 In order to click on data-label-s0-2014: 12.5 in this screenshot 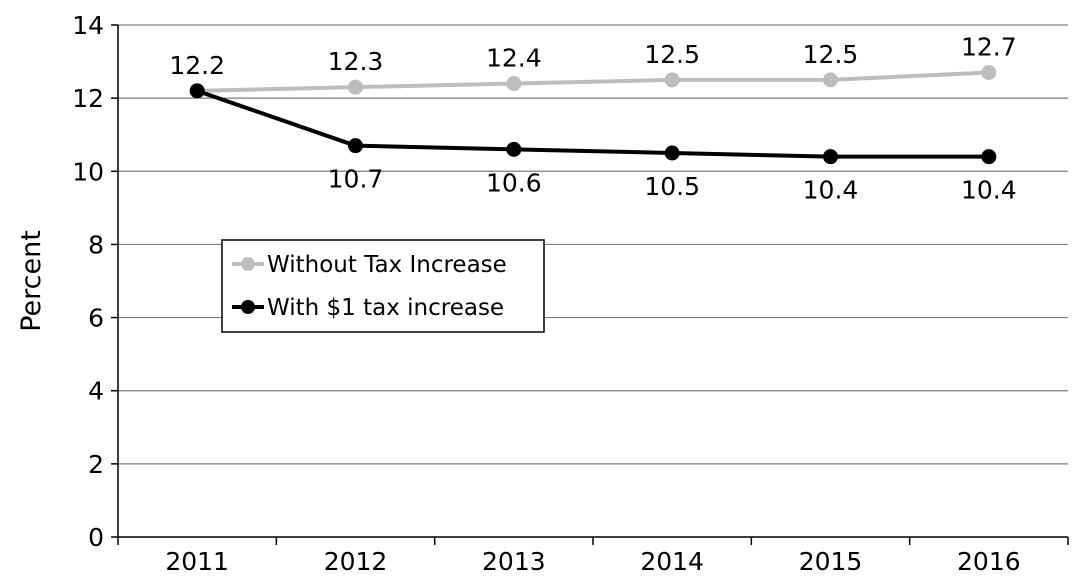, I will do `click(672, 54)`.